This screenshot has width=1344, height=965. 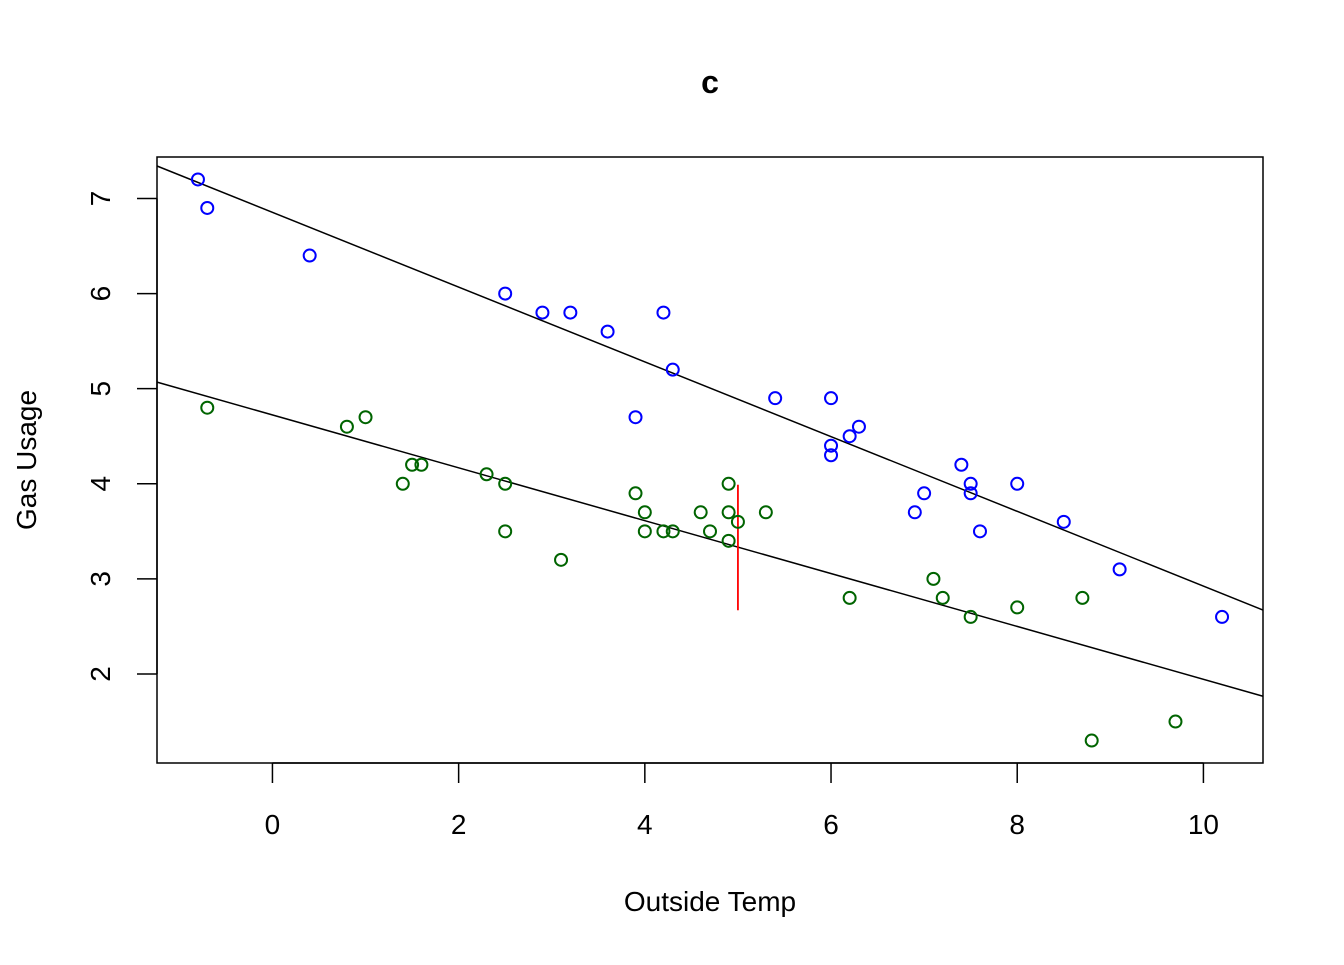 What do you see at coordinates (100, 674) in the screenshot?
I see `y-tick-label: 2` at bounding box center [100, 674].